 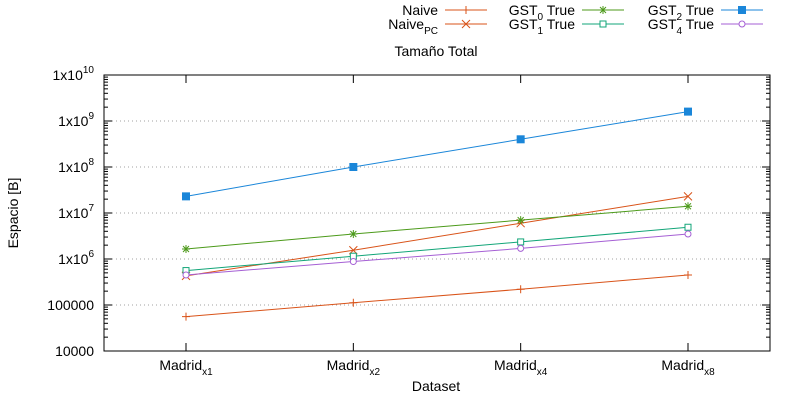 I want to click on legend-label: GST1 True, so click(x=542, y=26).